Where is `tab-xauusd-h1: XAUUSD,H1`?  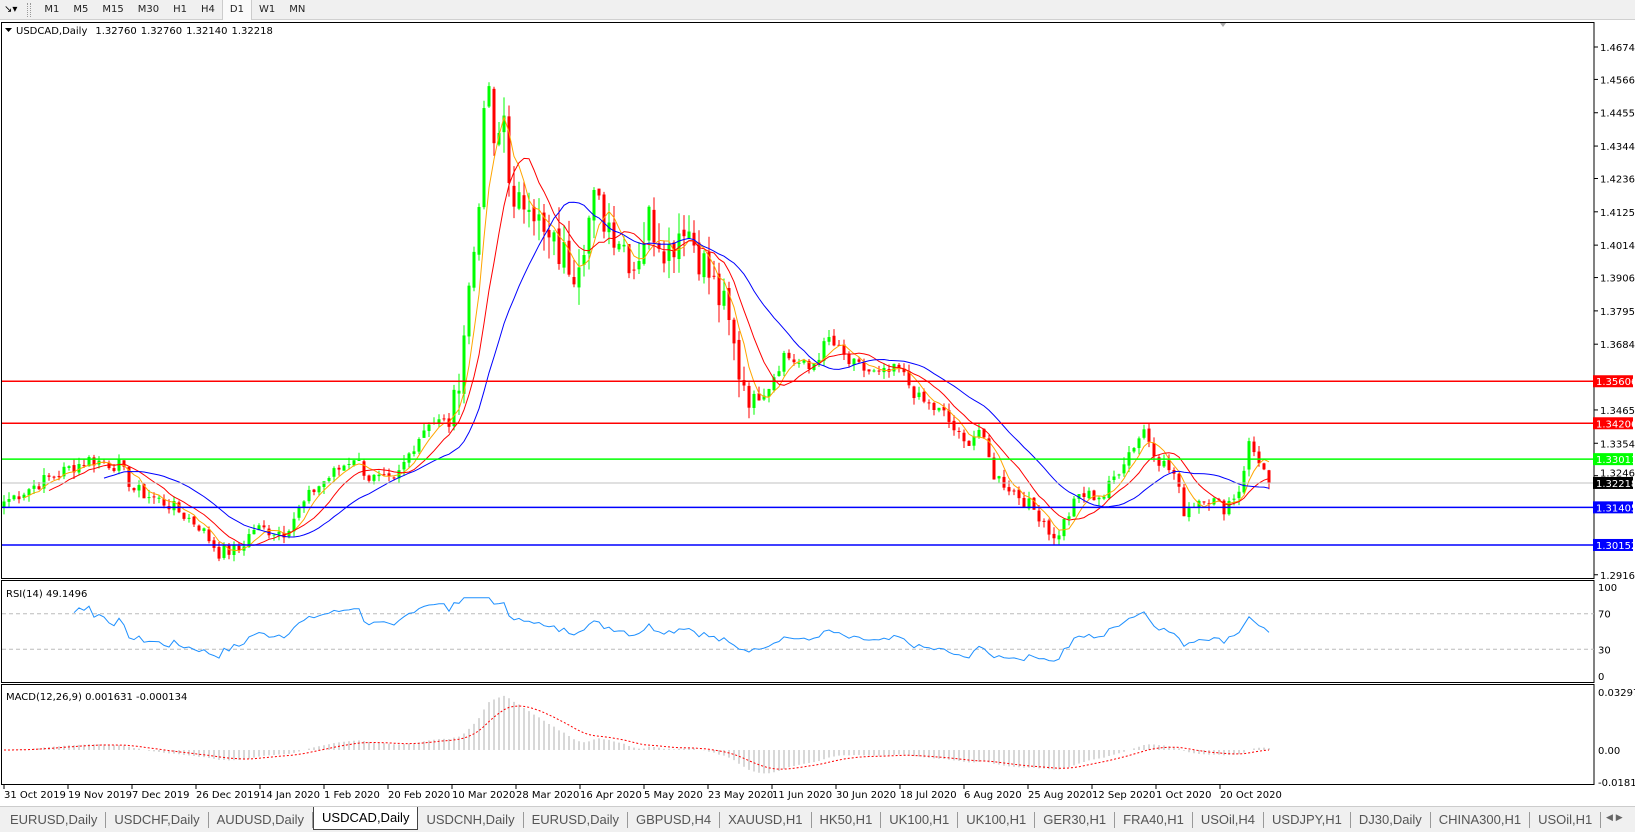
tab-xauusd-h1: XAUUSD,H1 is located at coordinates (766, 820).